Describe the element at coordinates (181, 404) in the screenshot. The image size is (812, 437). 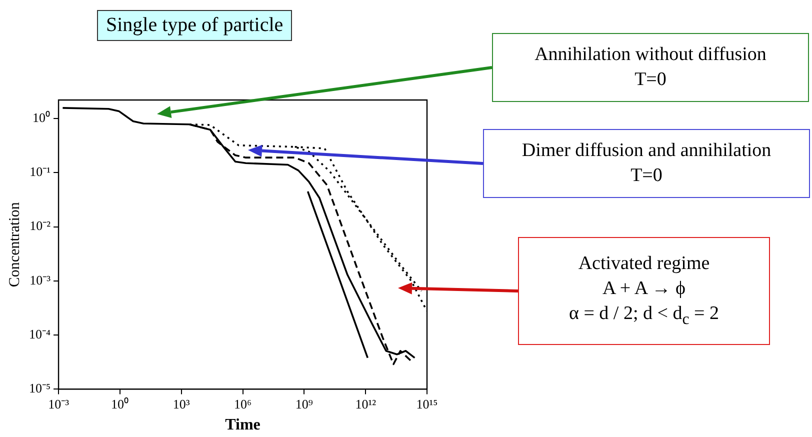
I see `x-tick-label: 10³` at that location.